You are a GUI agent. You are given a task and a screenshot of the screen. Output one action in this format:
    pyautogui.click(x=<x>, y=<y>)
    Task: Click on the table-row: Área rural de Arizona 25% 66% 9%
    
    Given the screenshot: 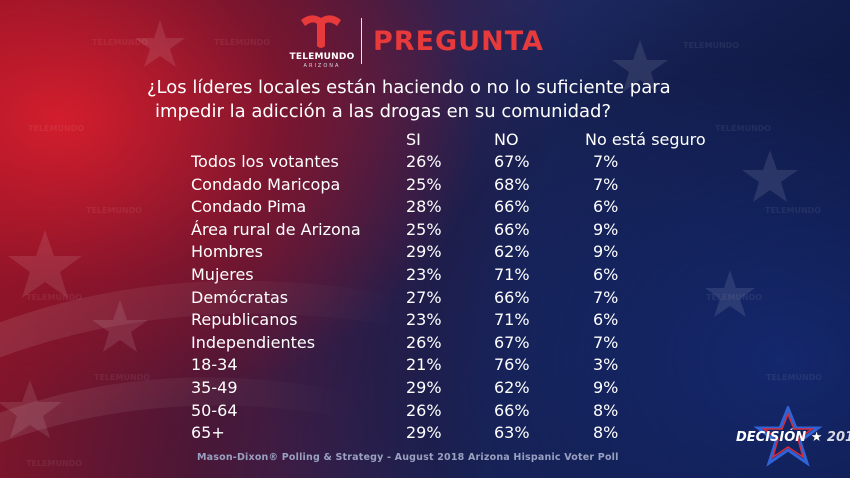 What is the action you would take?
    pyautogui.click(x=425, y=231)
    